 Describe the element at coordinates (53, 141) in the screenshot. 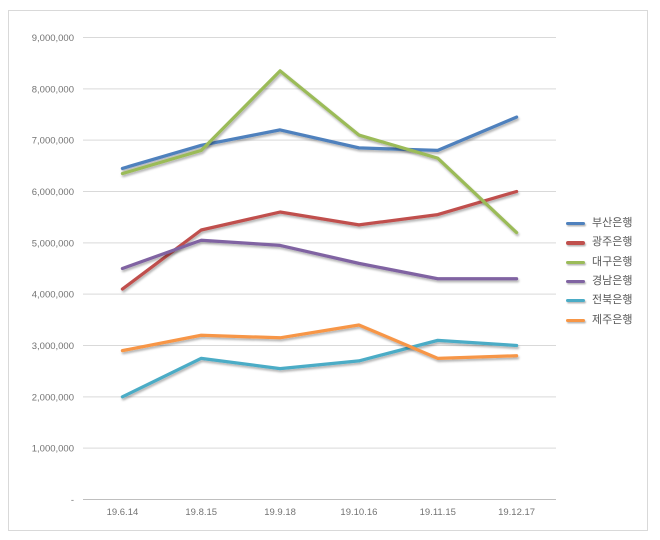

I see `y-tick-label: 7,000,000` at that location.